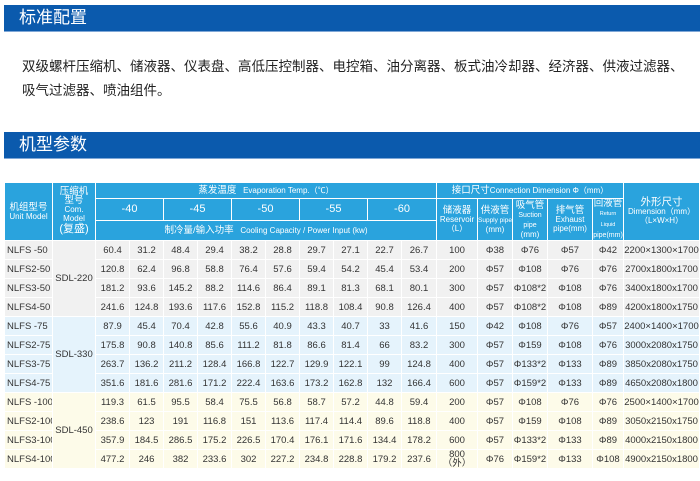 Image resolution: width=700 pixels, height=481 pixels. Describe the element at coordinates (146, 383) in the screenshot. I see `cell-capacity-power: 181.6` at that location.